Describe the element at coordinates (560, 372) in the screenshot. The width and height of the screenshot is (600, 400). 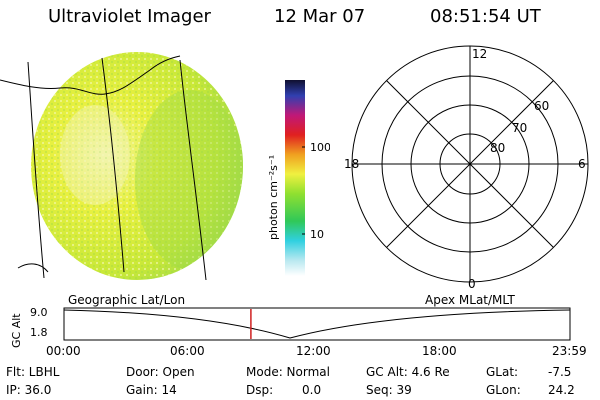
I see `glat-value: -7.5` at that location.